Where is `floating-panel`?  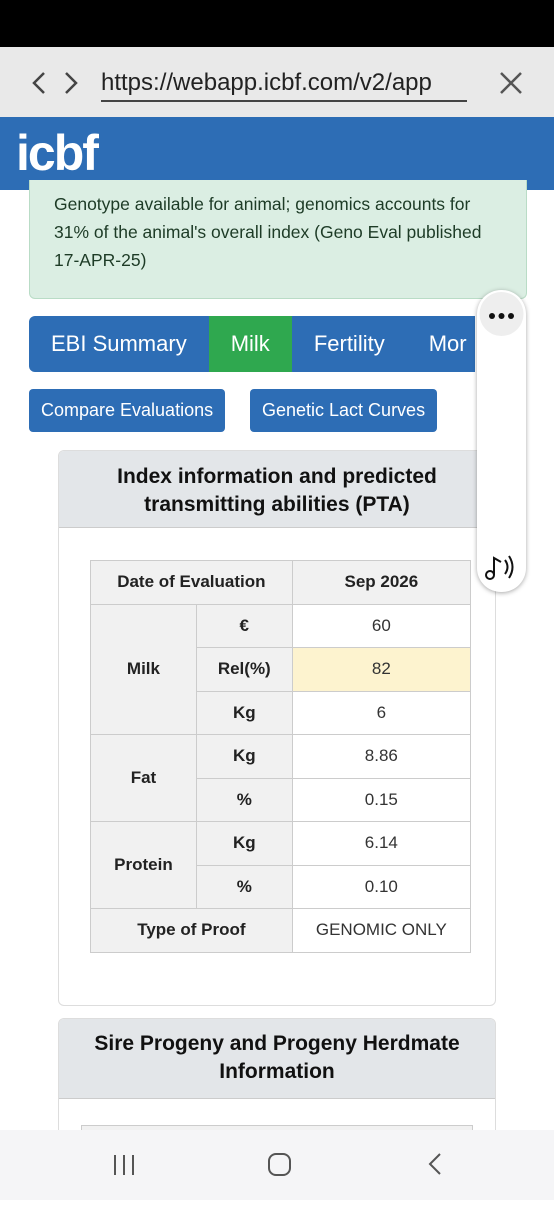
floating-panel is located at coordinates (501, 441).